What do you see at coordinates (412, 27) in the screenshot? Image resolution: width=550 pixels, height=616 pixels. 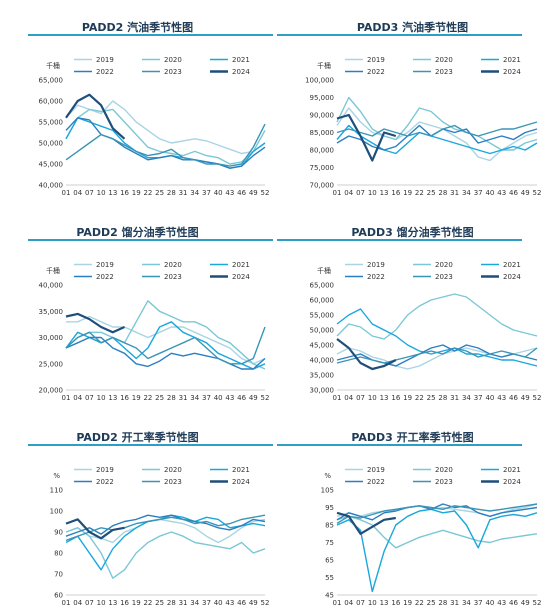 I see `chart-title: PADD3 汽油季节性图` at bounding box center [412, 27].